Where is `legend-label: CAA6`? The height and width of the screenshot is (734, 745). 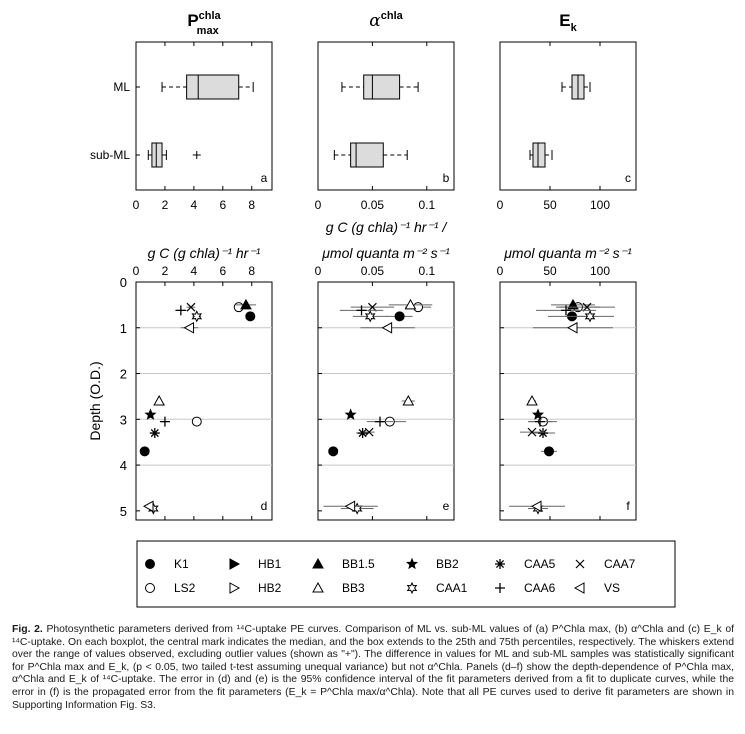 legend-label: CAA6 is located at coordinates (540, 588).